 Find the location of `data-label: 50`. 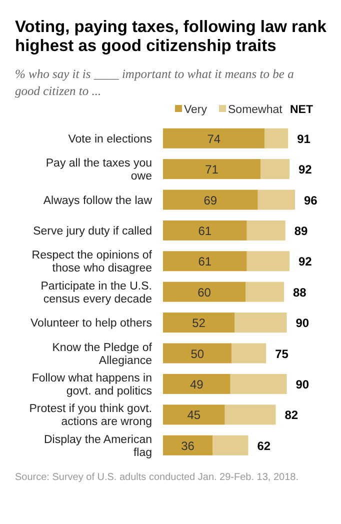

data-label: 50 is located at coordinates (197, 353).